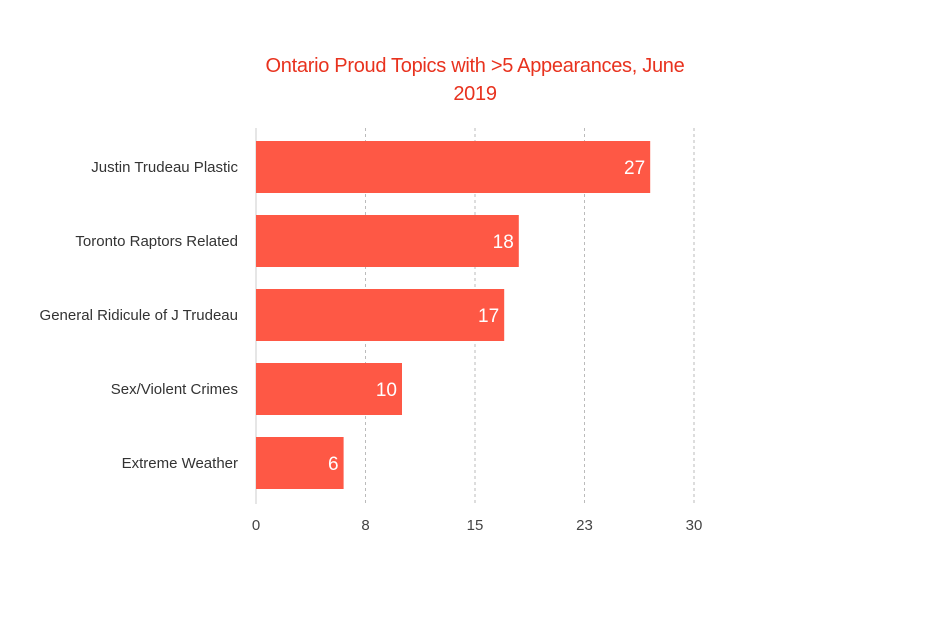  Describe the element at coordinates (256, 525) in the screenshot. I see `x-tick-label: 0` at that location.